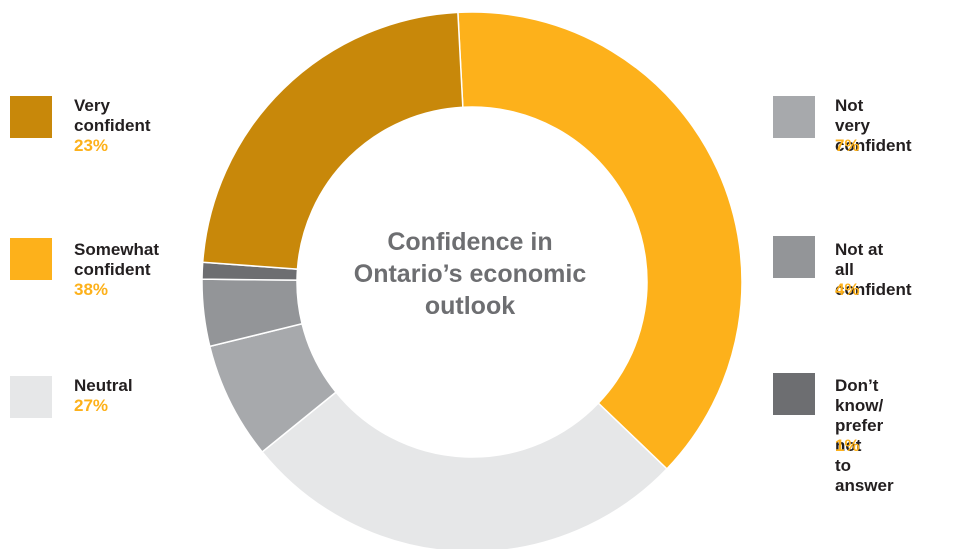 This screenshot has height=549, width=980. What do you see at coordinates (847, 445) in the screenshot?
I see `legend-percent-dont-know: 1%` at bounding box center [847, 445].